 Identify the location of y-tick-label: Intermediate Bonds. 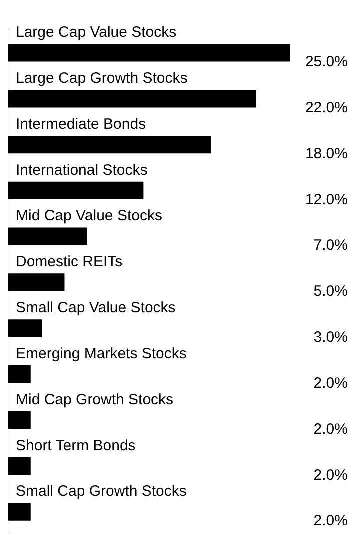
(81, 124).